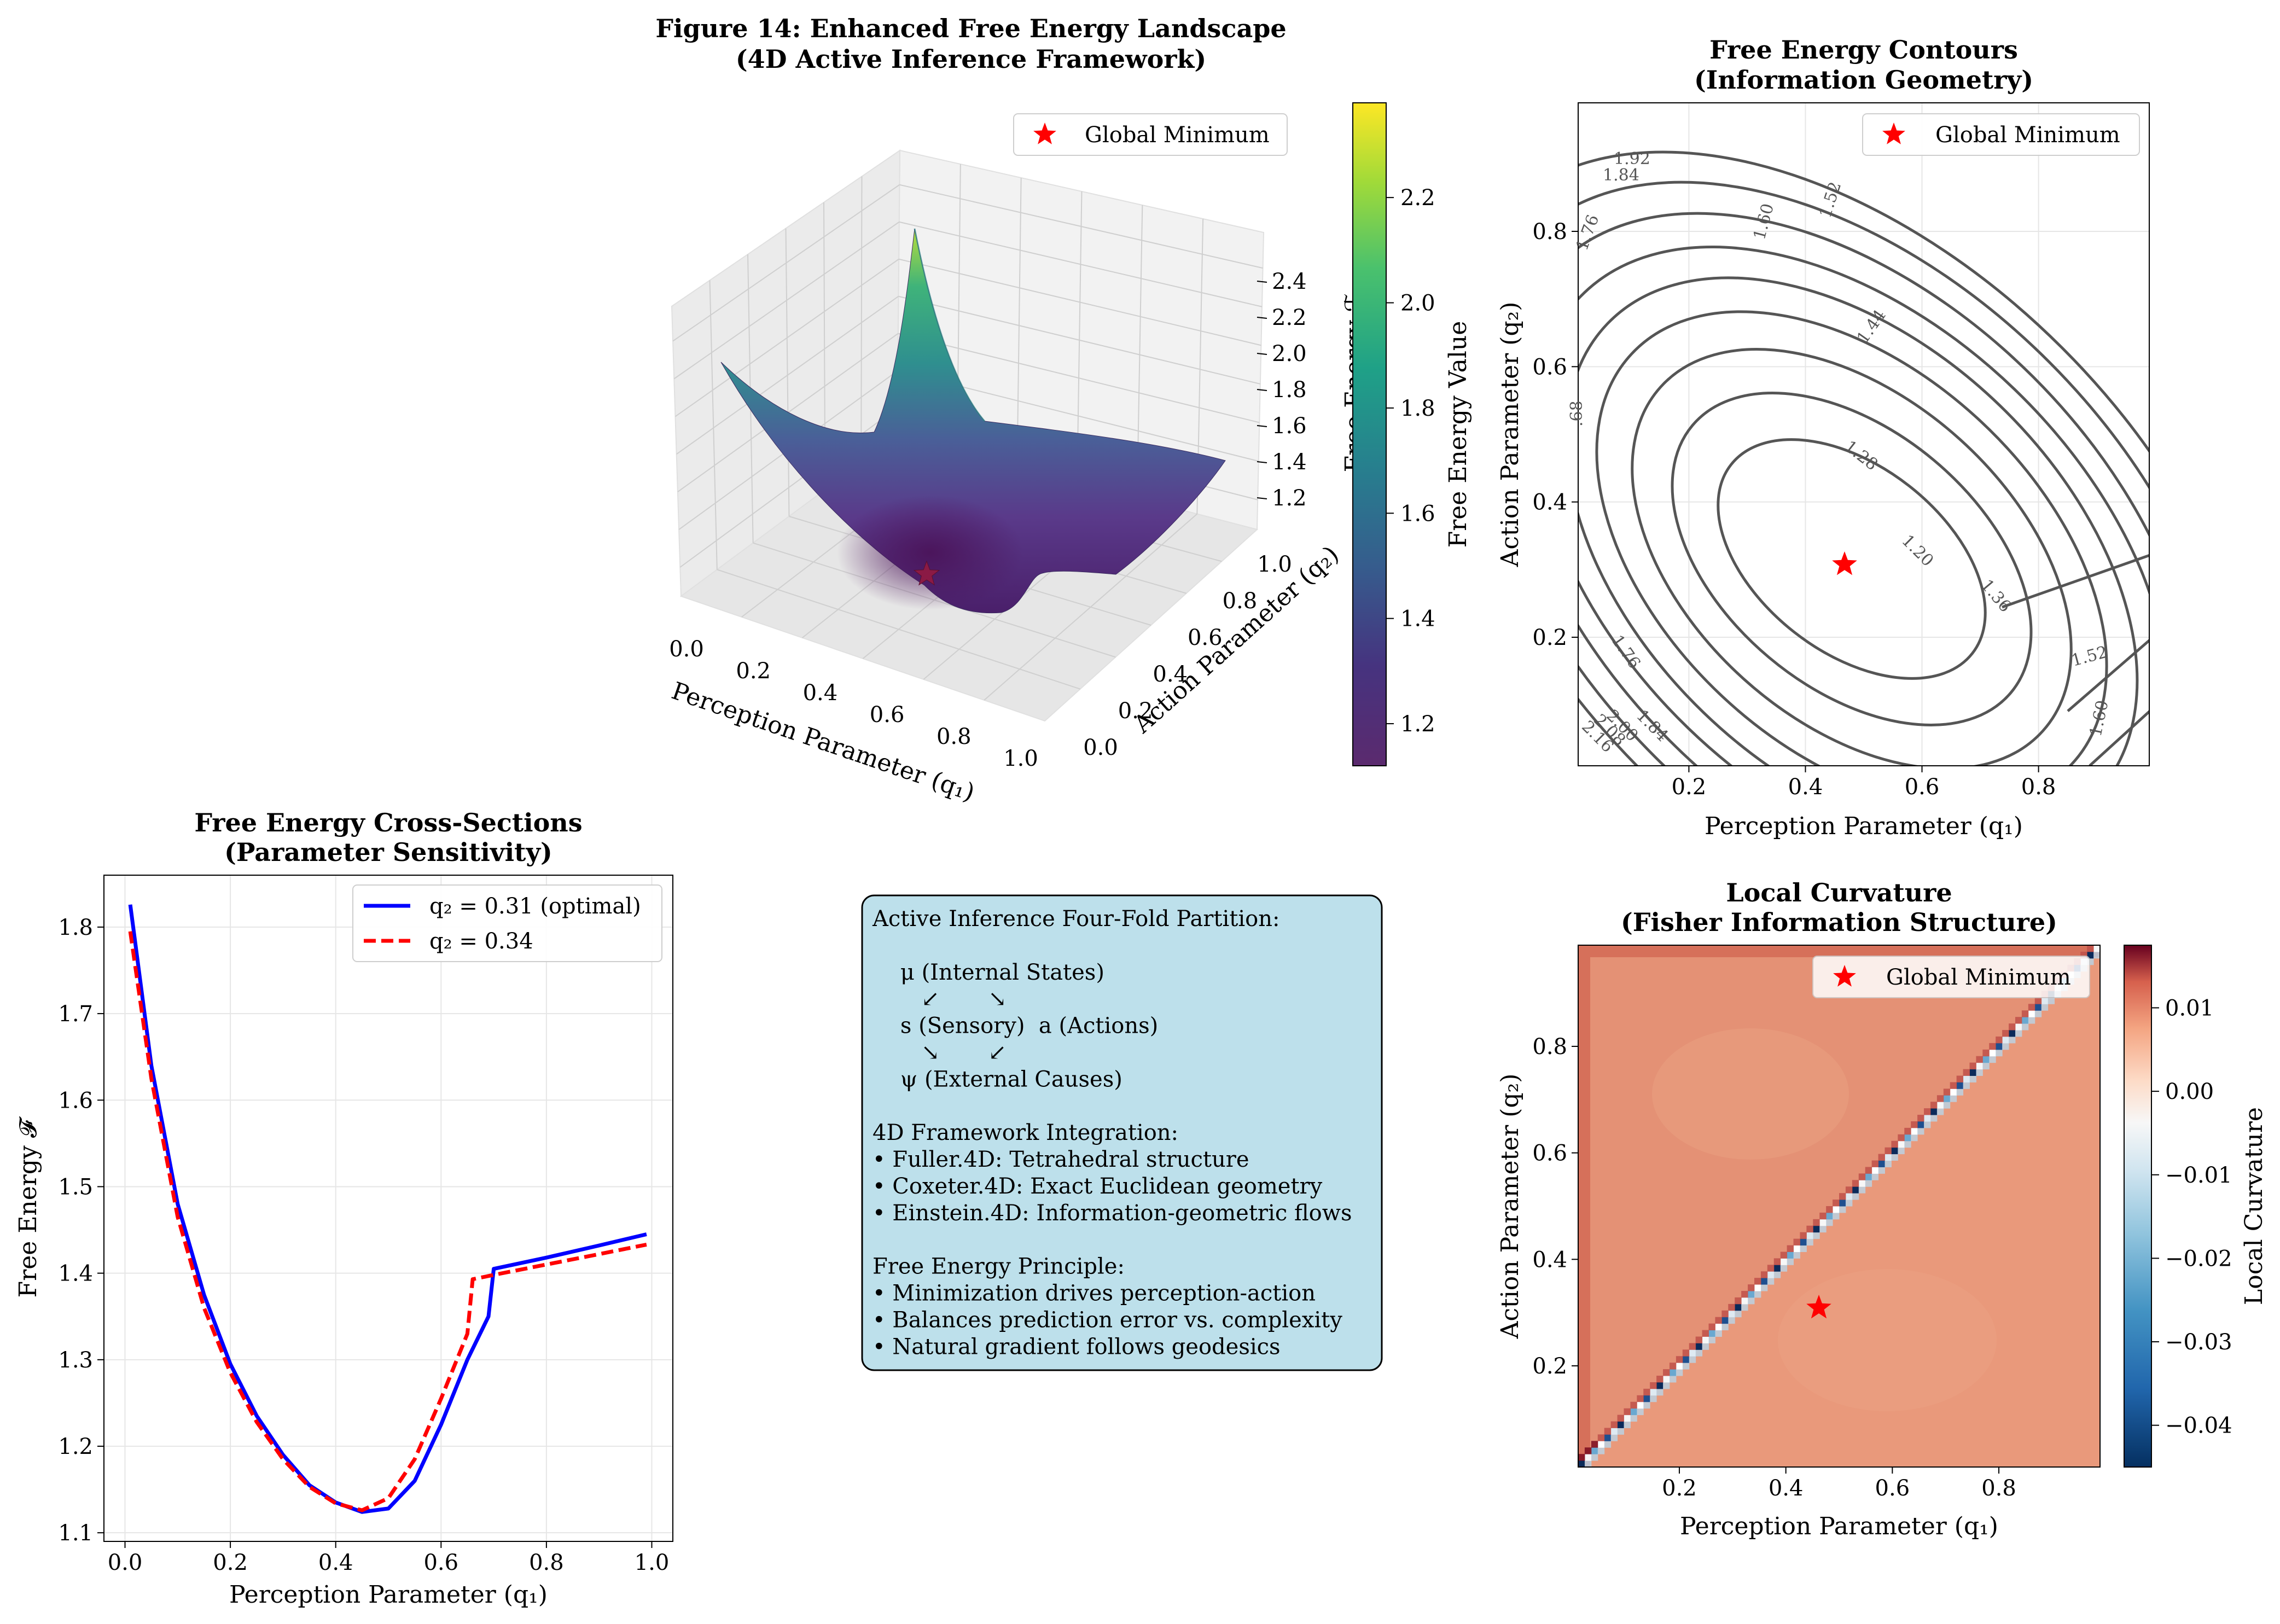  What do you see at coordinates (1632, 158) in the screenshot?
I see `contour-label: 1.92` at bounding box center [1632, 158].